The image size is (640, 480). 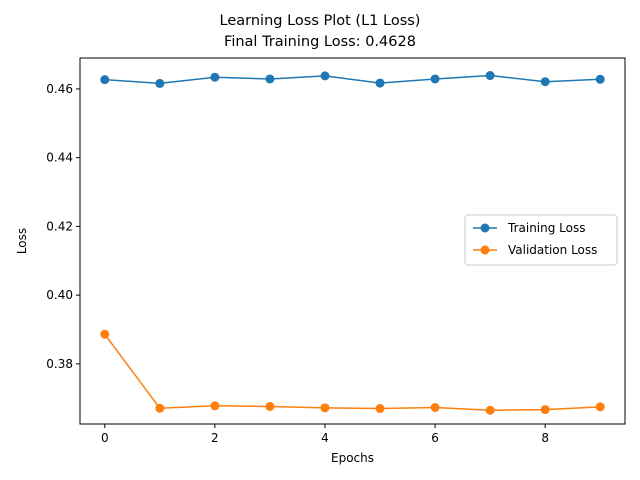 What do you see at coordinates (59, 226) in the screenshot?
I see `y-tick-label: 0.42` at bounding box center [59, 226].